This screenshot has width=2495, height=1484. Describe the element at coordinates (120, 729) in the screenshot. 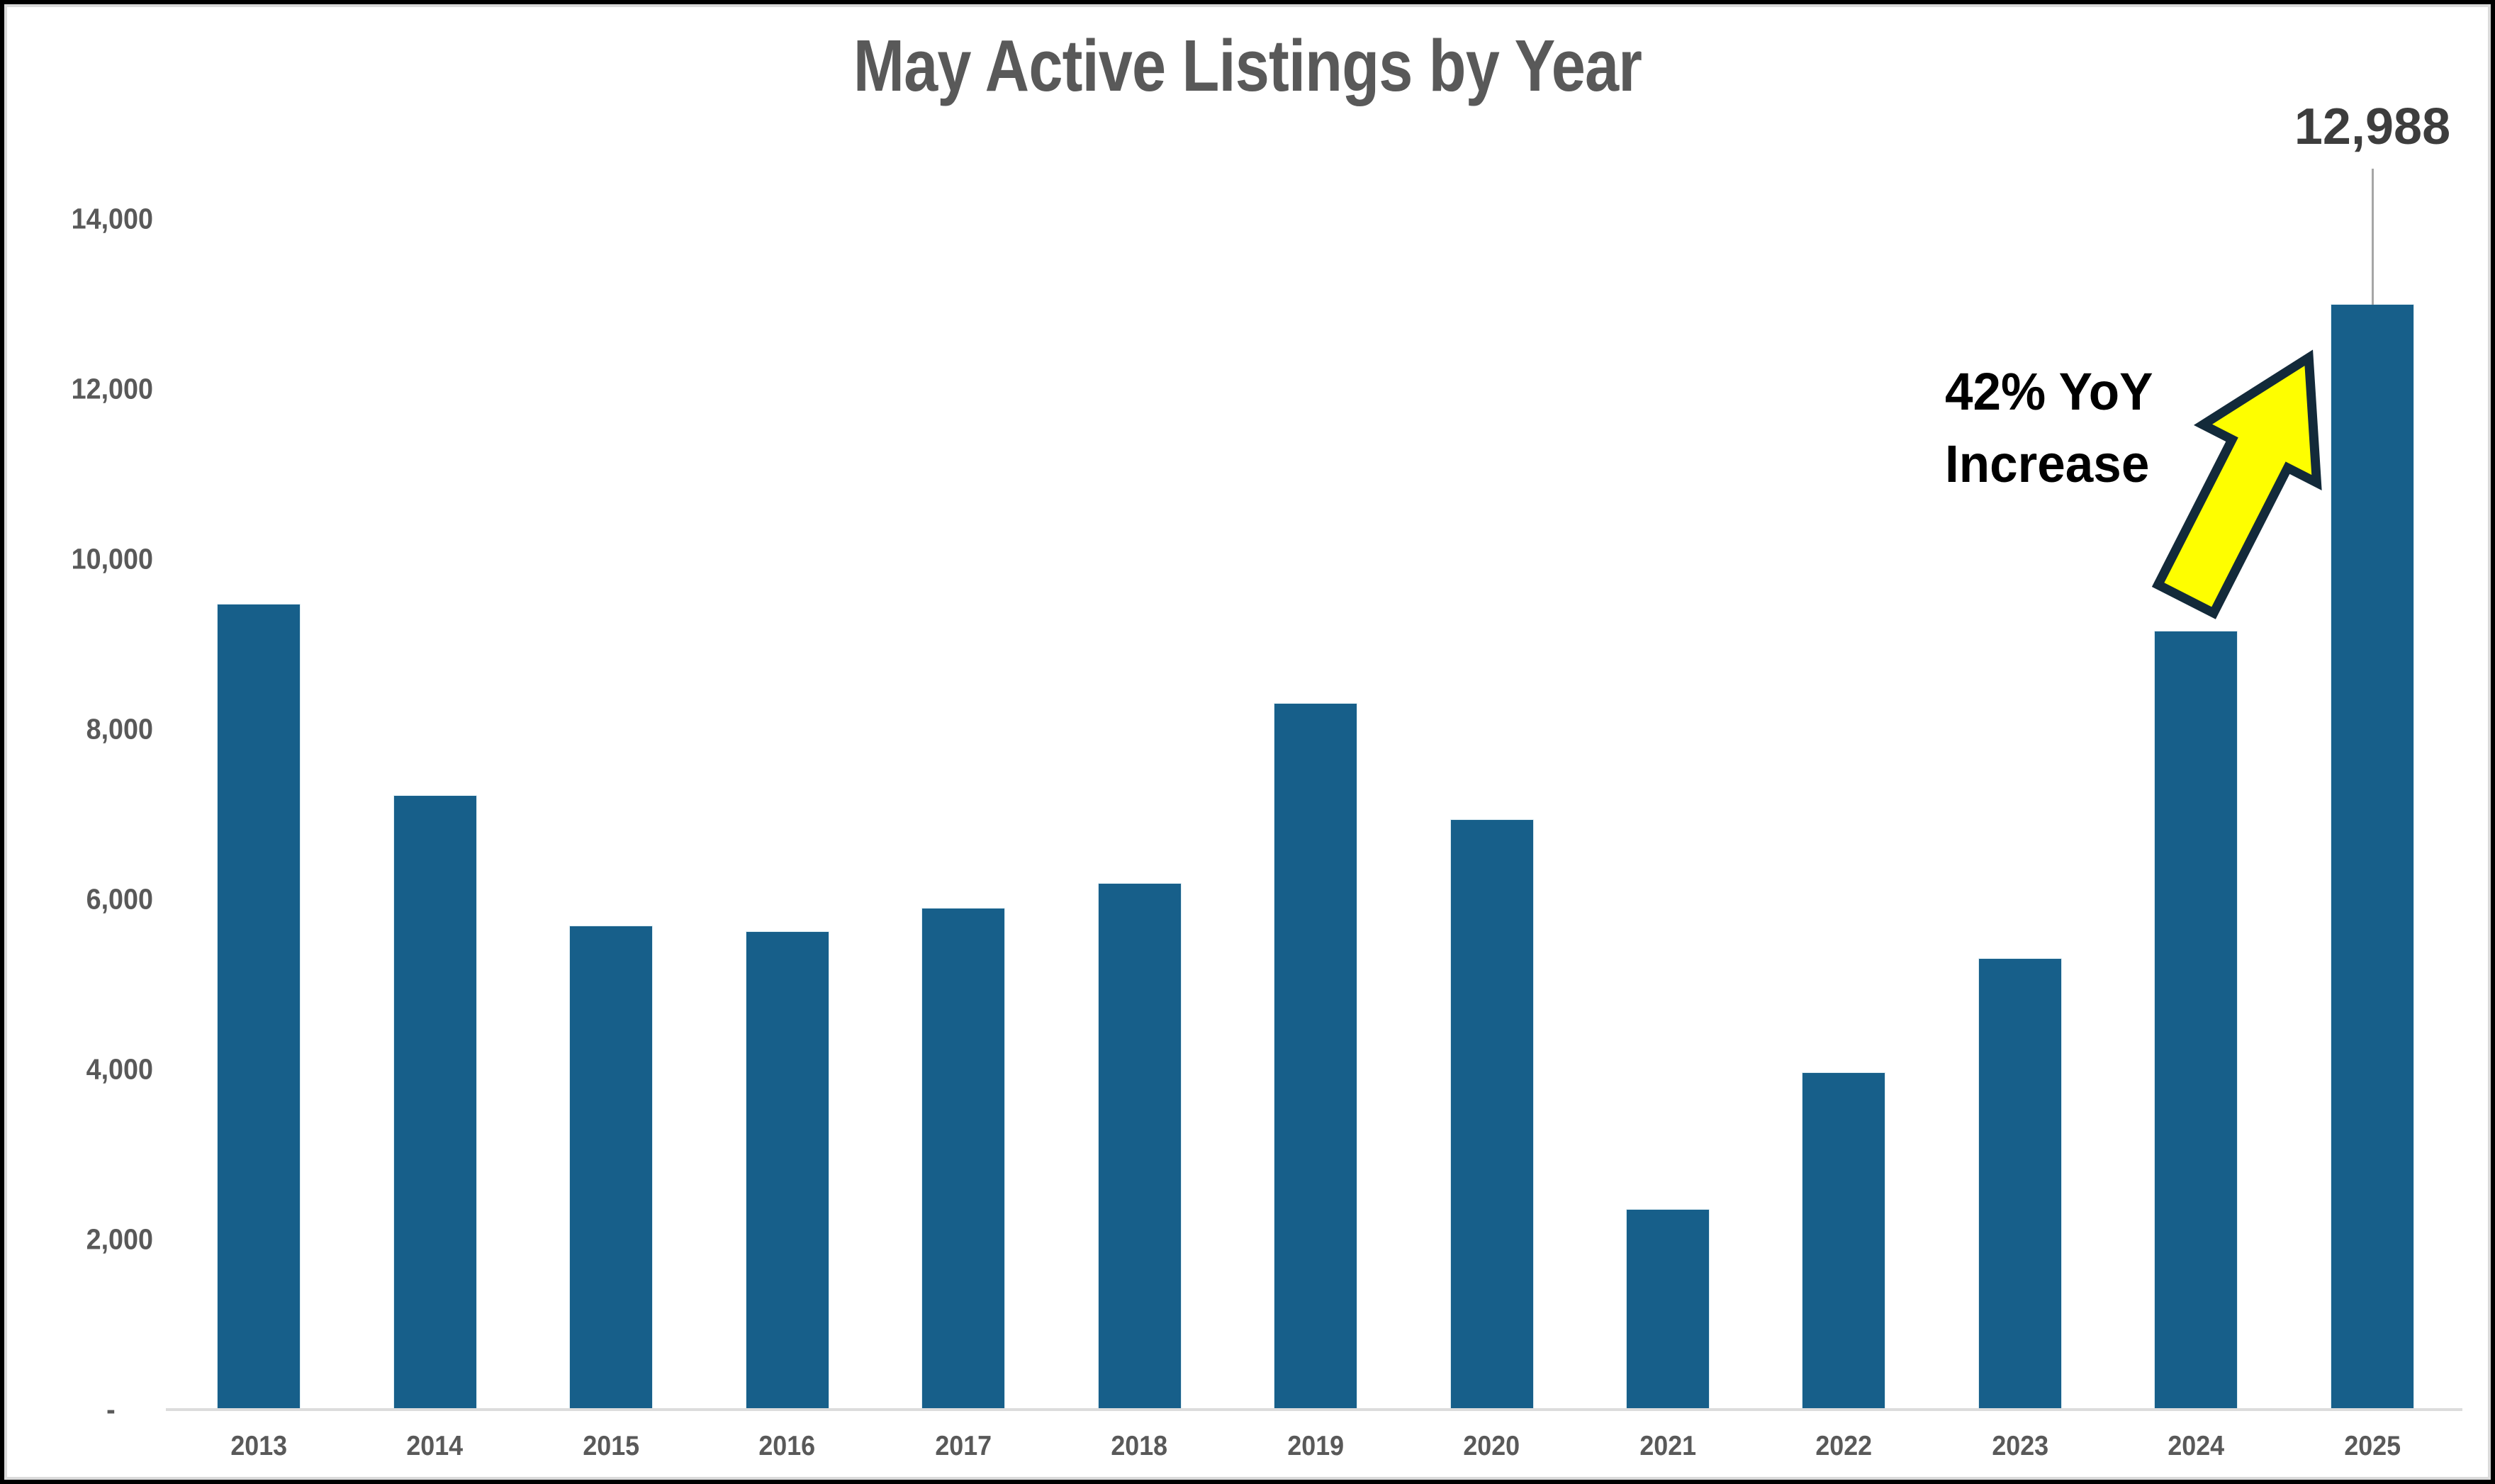

I see `y-axis-tick-8000: 8,000` at that location.